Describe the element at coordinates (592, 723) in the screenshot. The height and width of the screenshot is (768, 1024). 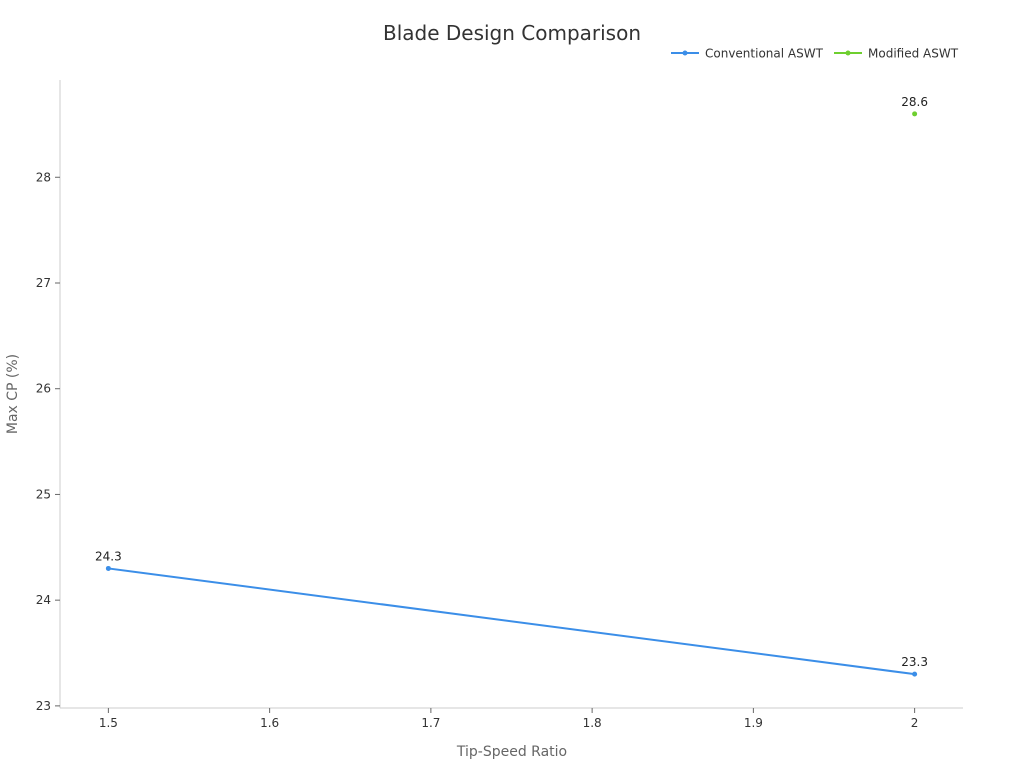
I see `x-tick-label: 1.8` at that location.